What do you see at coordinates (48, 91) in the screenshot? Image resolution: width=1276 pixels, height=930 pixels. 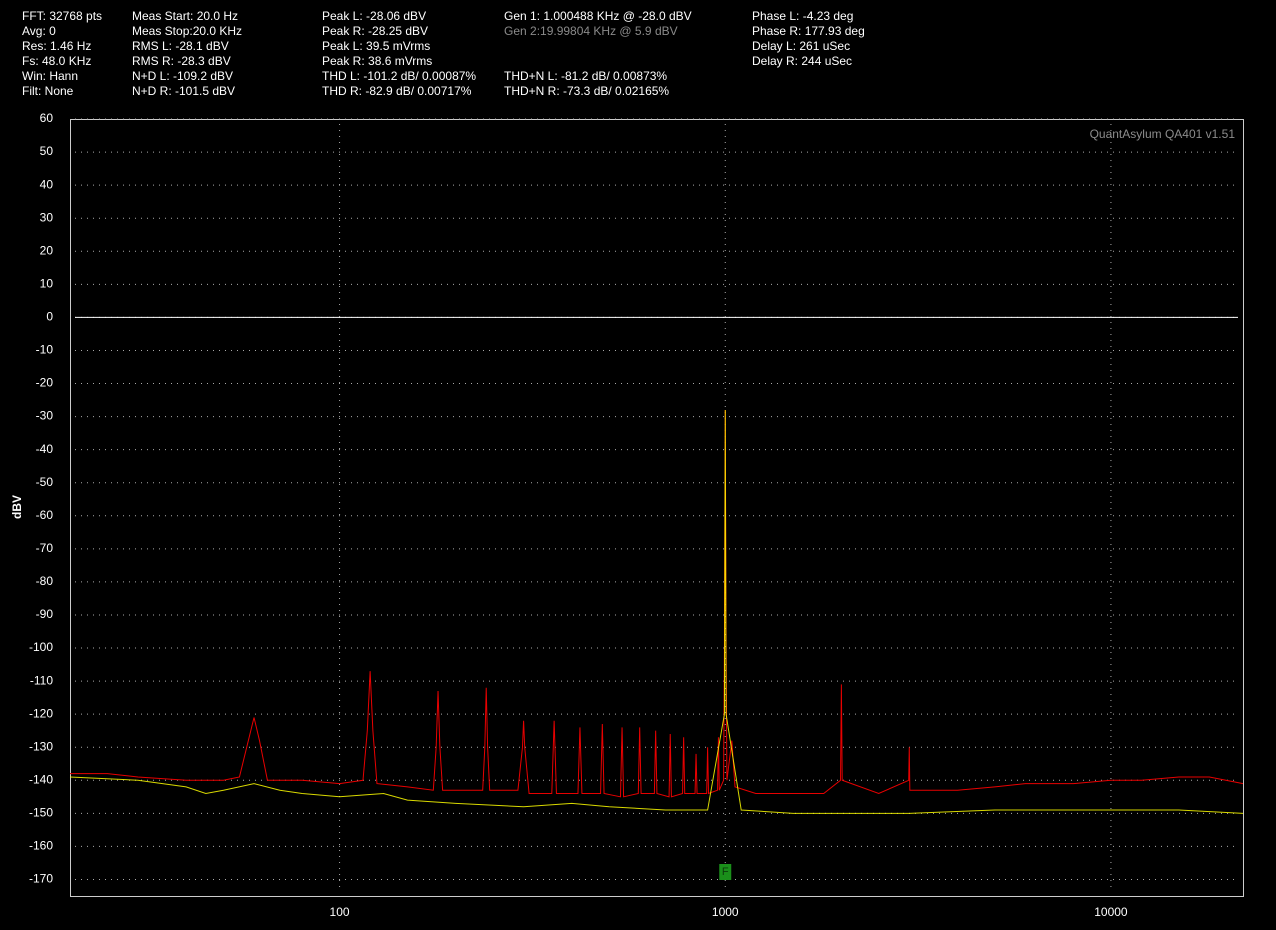 I see `status-text: Filt: None` at bounding box center [48, 91].